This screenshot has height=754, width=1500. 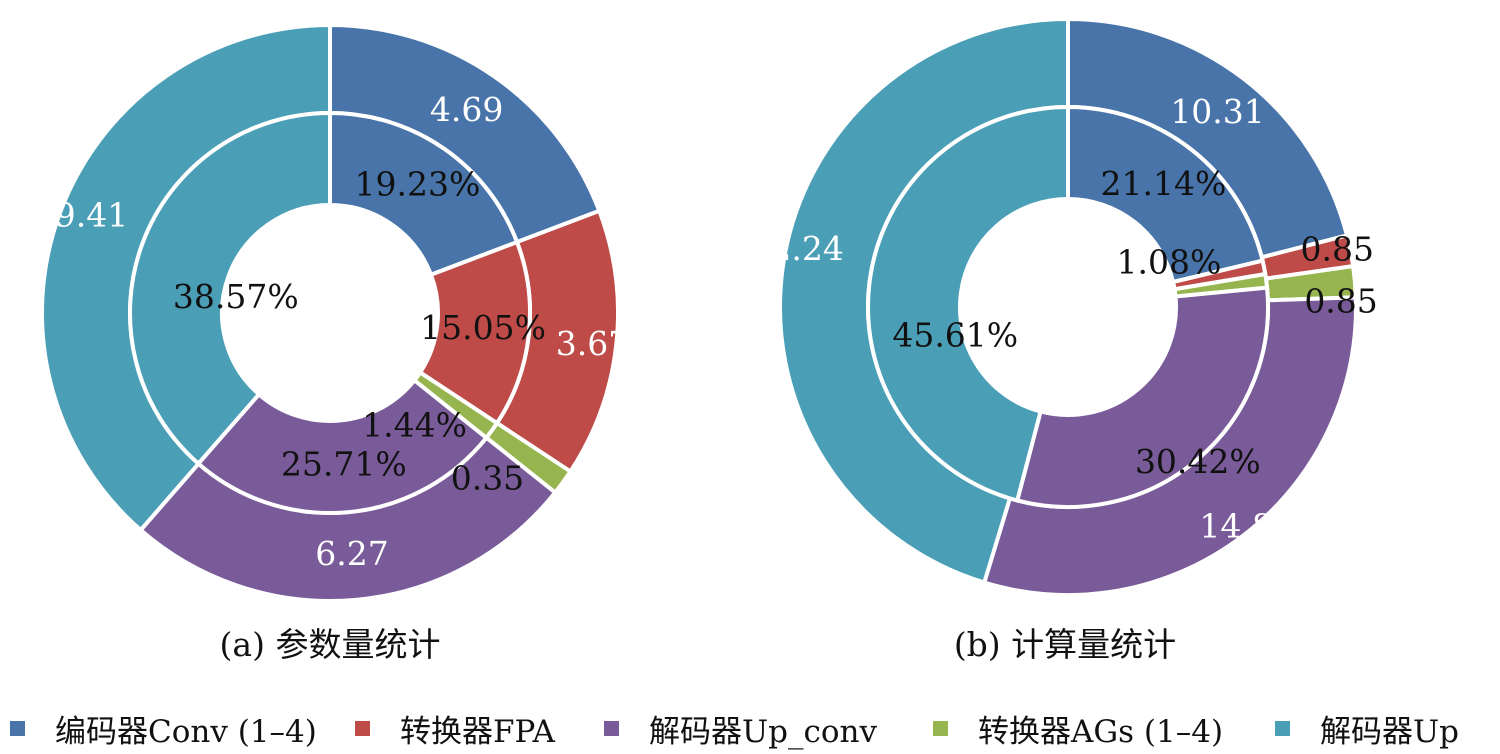 I want to click on outer-data-label: 4.69, so click(x=466, y=109).